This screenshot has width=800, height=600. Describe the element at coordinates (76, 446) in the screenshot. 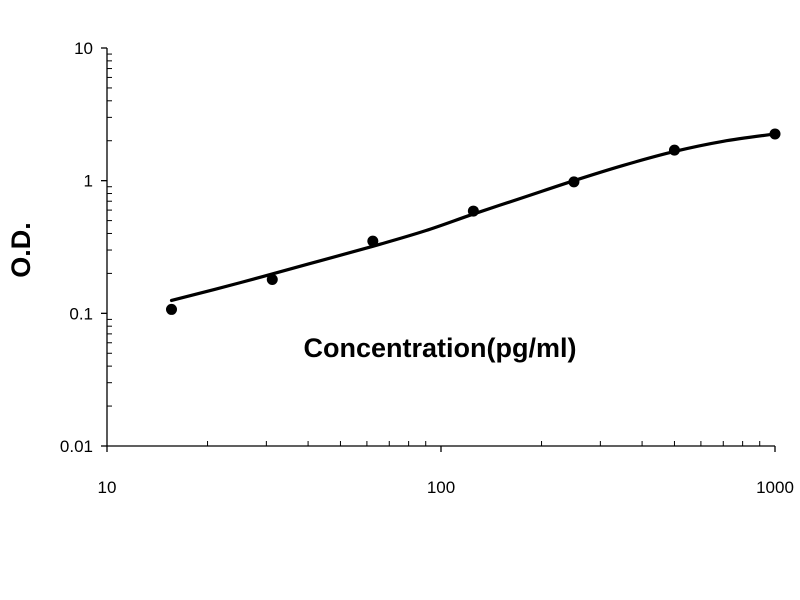

I see `y-tick-label: 0.01` at that location.